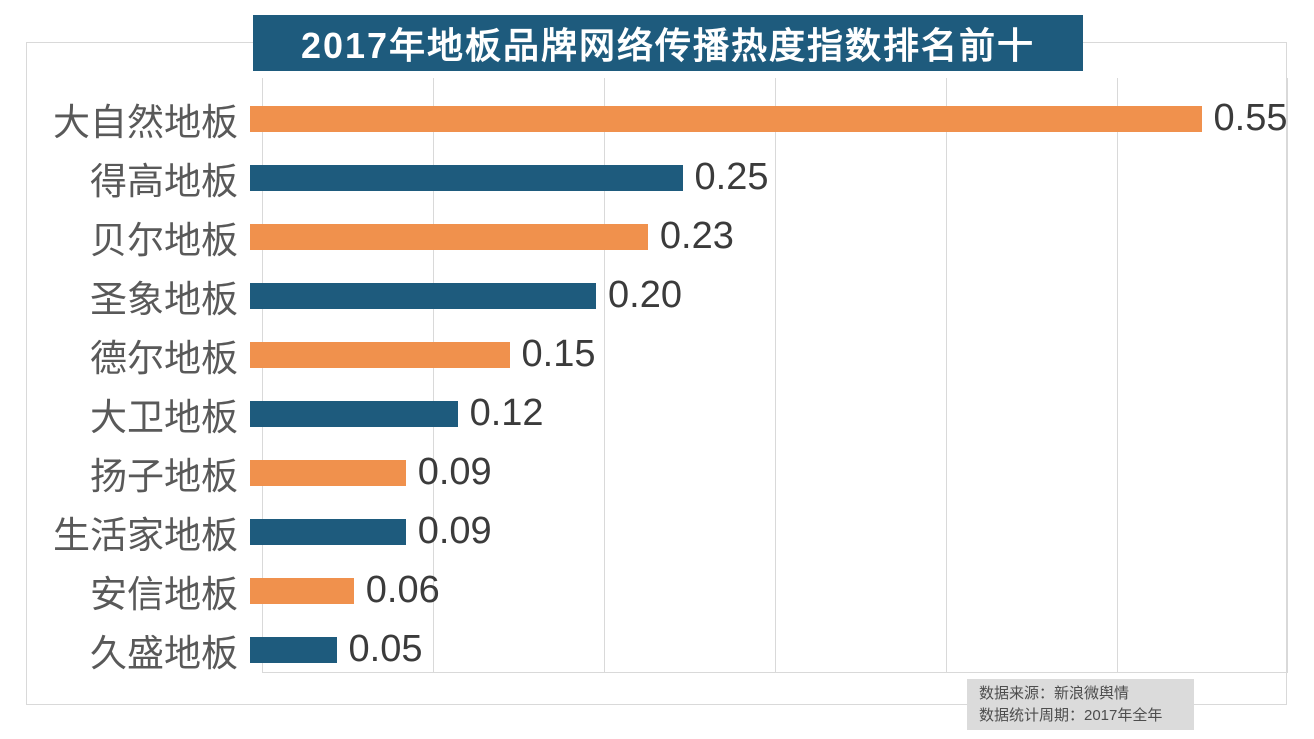  What do you see at coordinates (164, 594) in the screenshot?
I see `category-label: 安信地板` at bounding box center [164, 594].